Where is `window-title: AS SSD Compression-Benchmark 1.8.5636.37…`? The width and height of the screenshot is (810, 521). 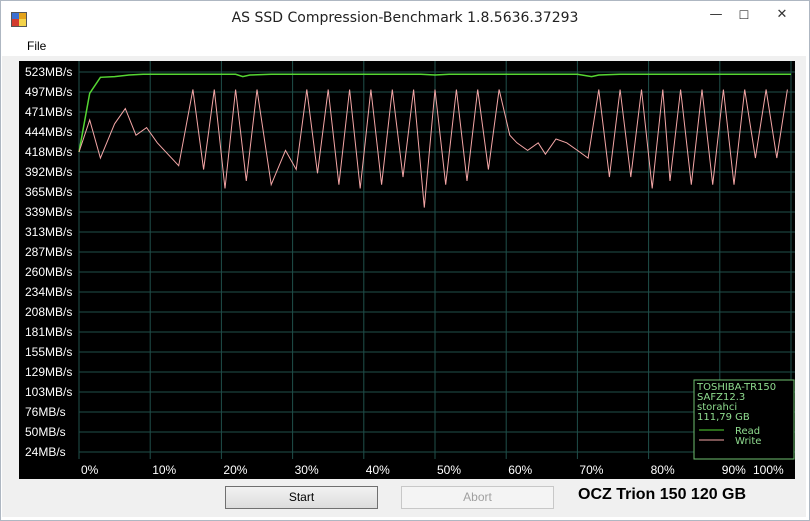 window-title: AS SSD Compression-Benchmark 1.8.5636.37… is located at coordinates (405, 18).